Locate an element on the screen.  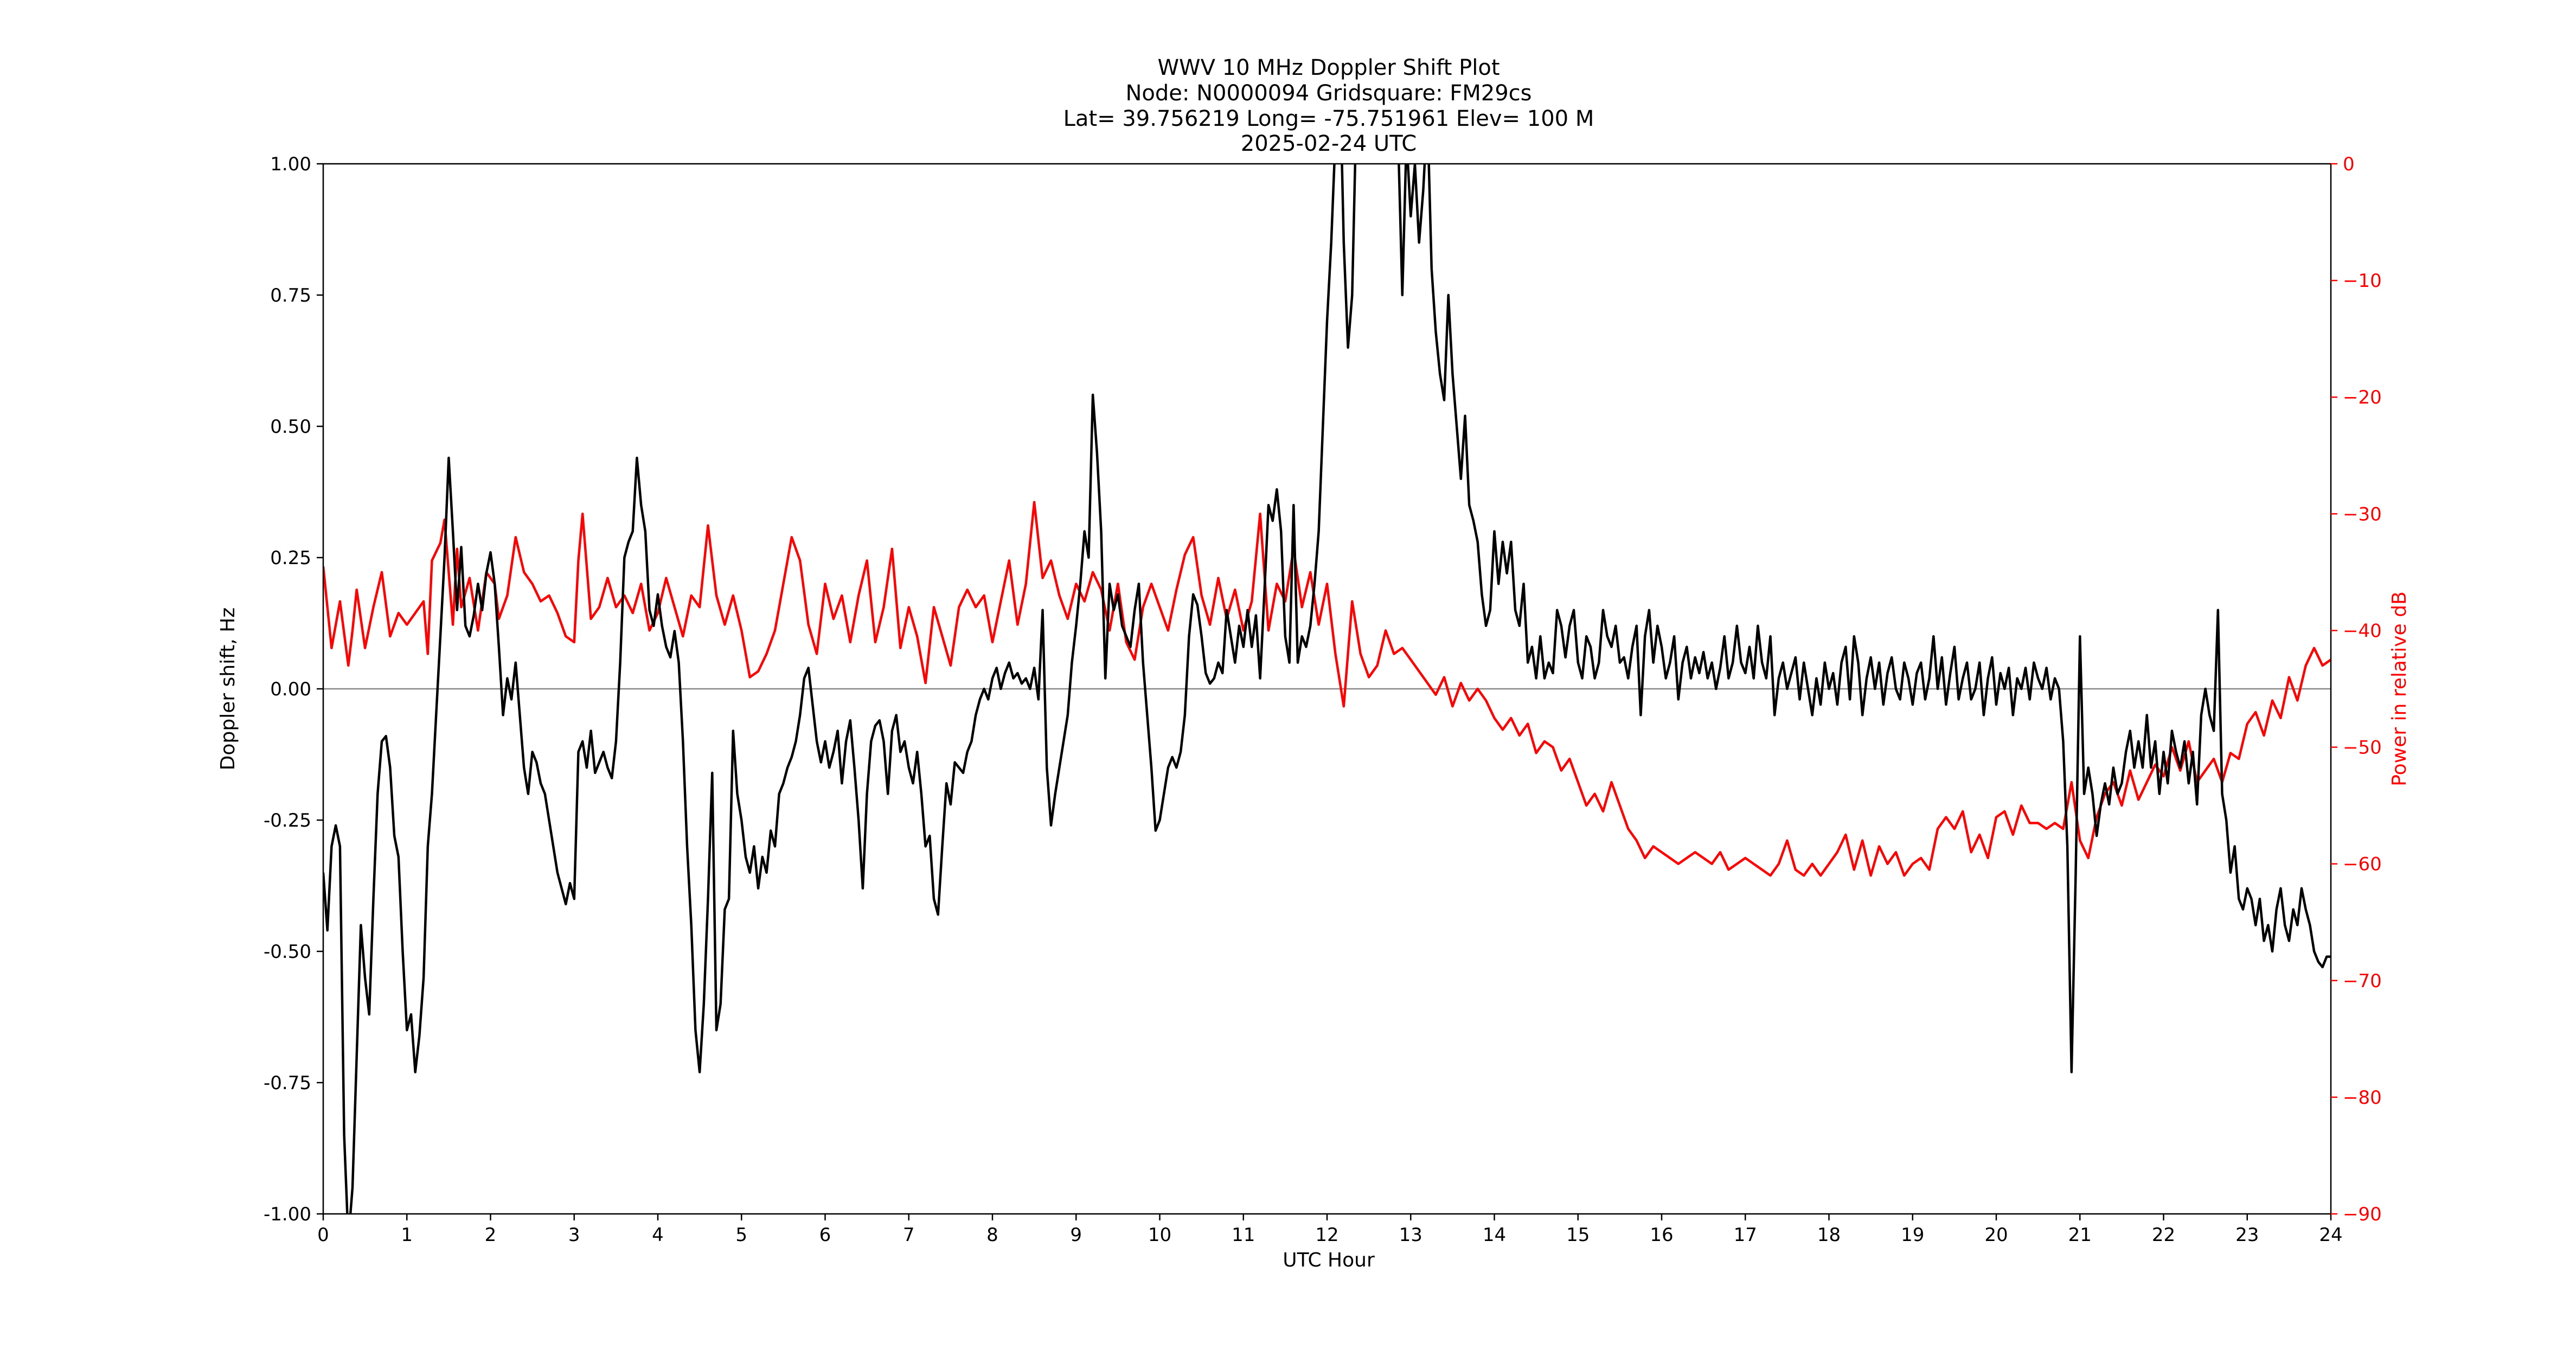
title-line-1: WWV 10 MHz Doppler Shift Plot is located at coordinates (1328, 67).